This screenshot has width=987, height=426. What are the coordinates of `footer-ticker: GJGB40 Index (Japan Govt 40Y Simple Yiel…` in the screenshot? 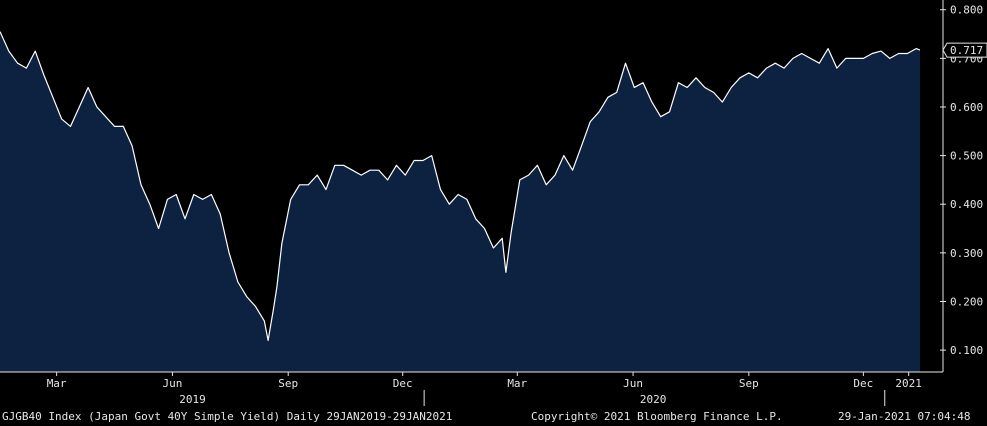 It's located at (227, 416).